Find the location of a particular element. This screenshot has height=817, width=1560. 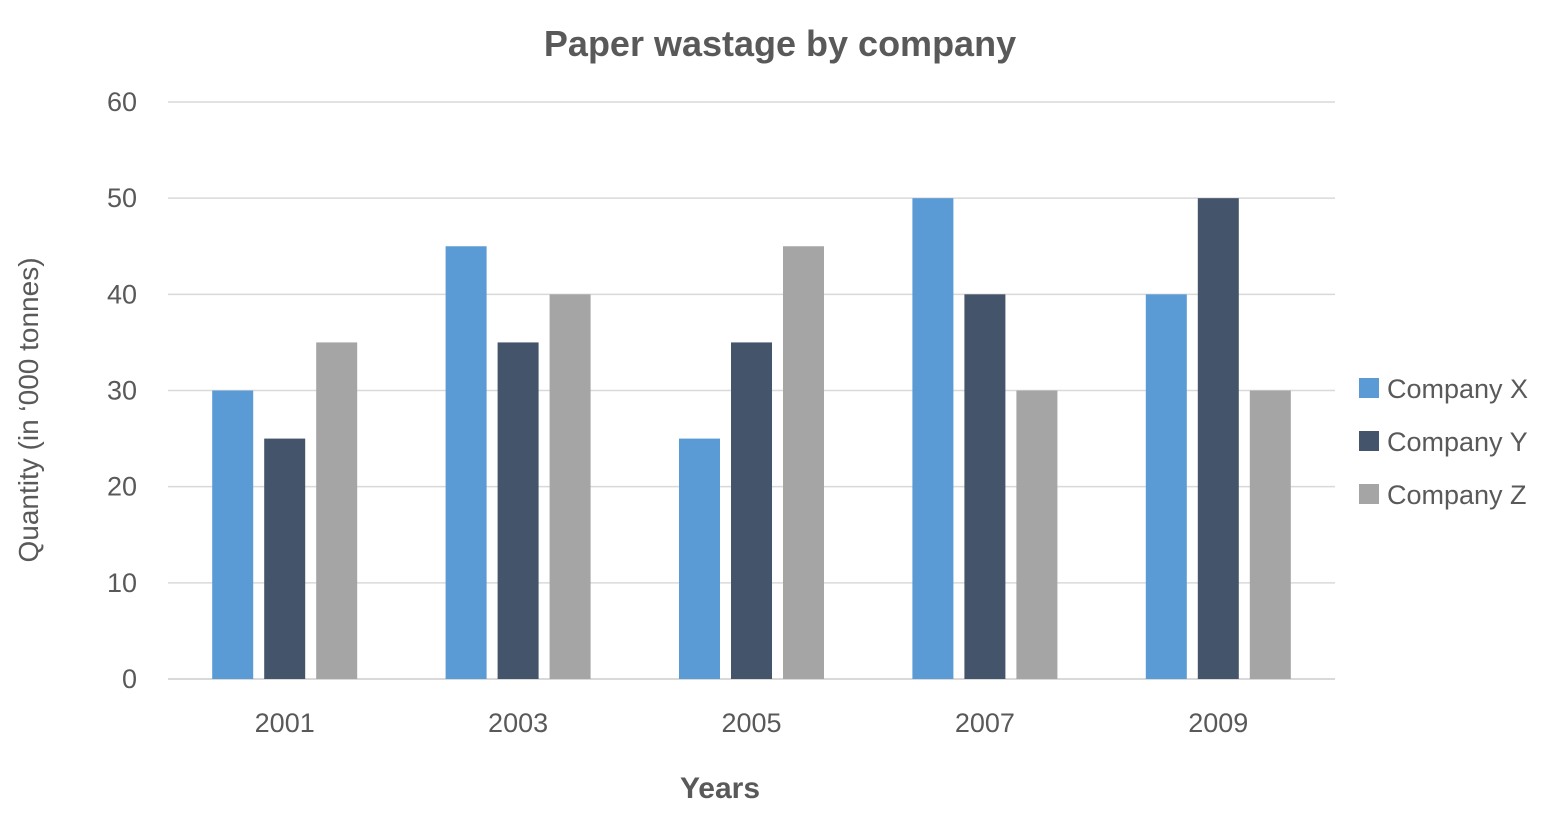

chart-title: Paper wastage by company is located at coordinates (780, 43).